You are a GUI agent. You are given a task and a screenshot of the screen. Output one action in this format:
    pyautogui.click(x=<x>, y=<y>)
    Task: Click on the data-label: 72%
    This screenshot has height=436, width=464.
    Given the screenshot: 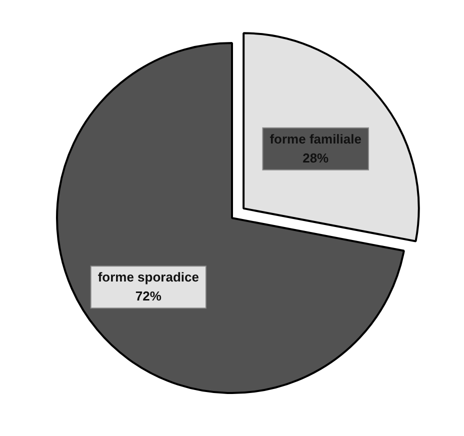 What is the action you would take?
    pyautogui.click(x=148, y=296)
    